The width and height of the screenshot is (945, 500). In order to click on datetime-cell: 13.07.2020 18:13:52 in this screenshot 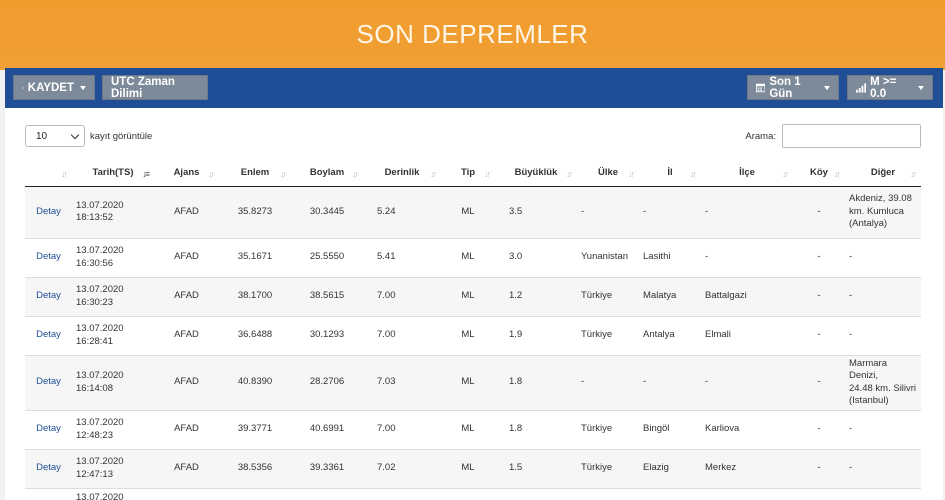, I will do `click(113, 212)`.